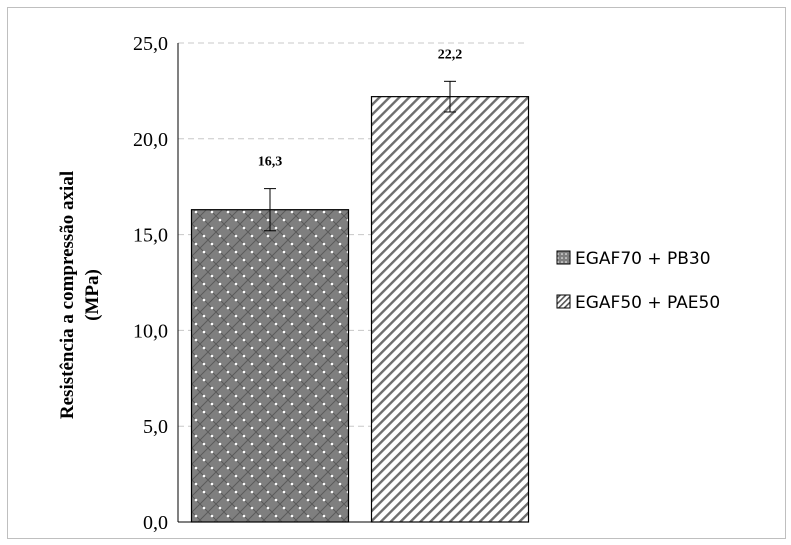 The height and width of the screenshot is (545, 791). I want to click on data-label: 16,3, so click(270, 162).